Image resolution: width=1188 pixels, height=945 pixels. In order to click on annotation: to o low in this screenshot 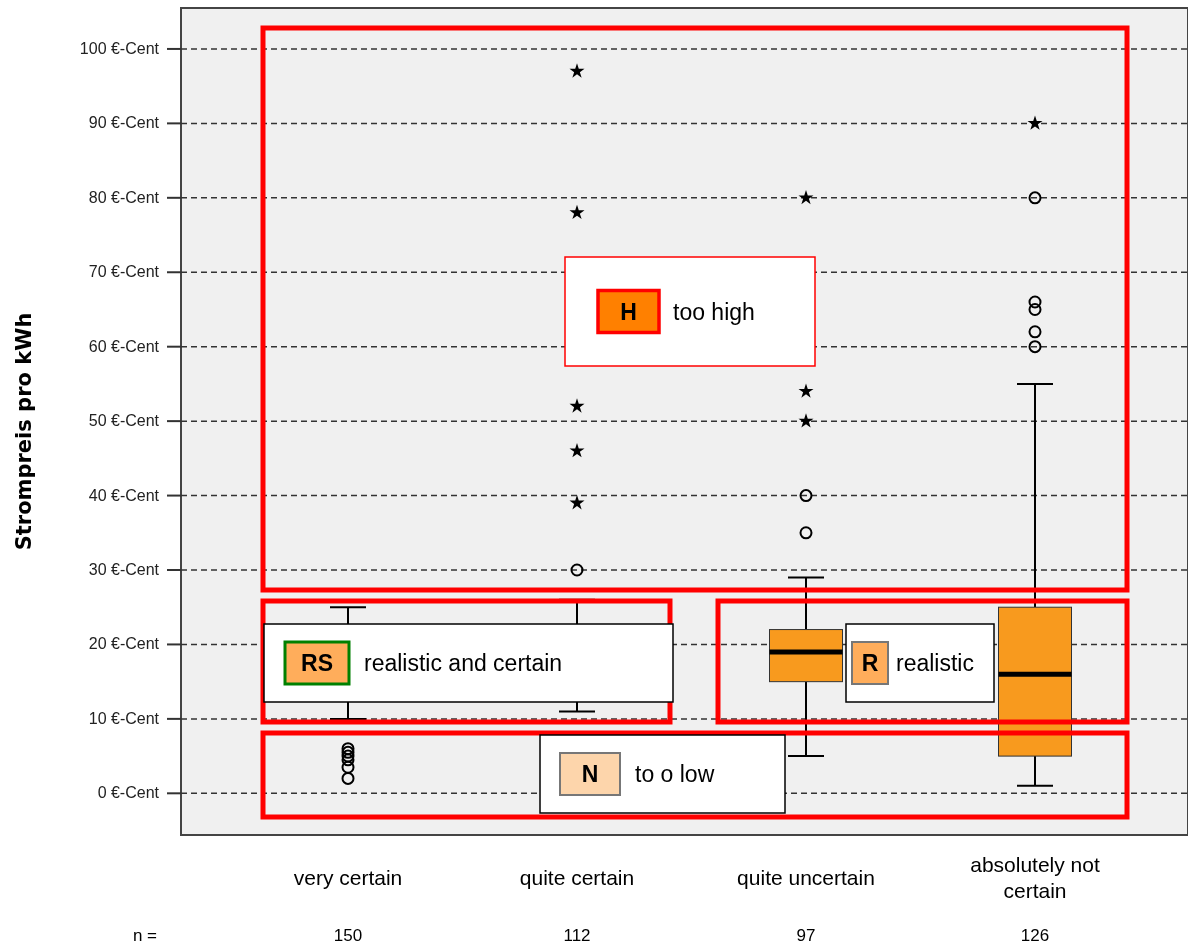, I will do `click(675, 774)`.